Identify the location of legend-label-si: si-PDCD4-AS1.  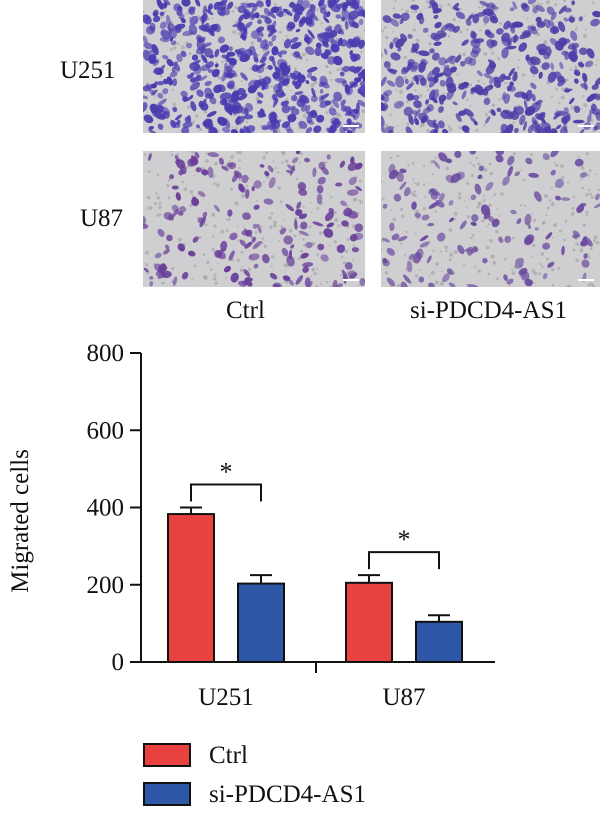
(287, 794).